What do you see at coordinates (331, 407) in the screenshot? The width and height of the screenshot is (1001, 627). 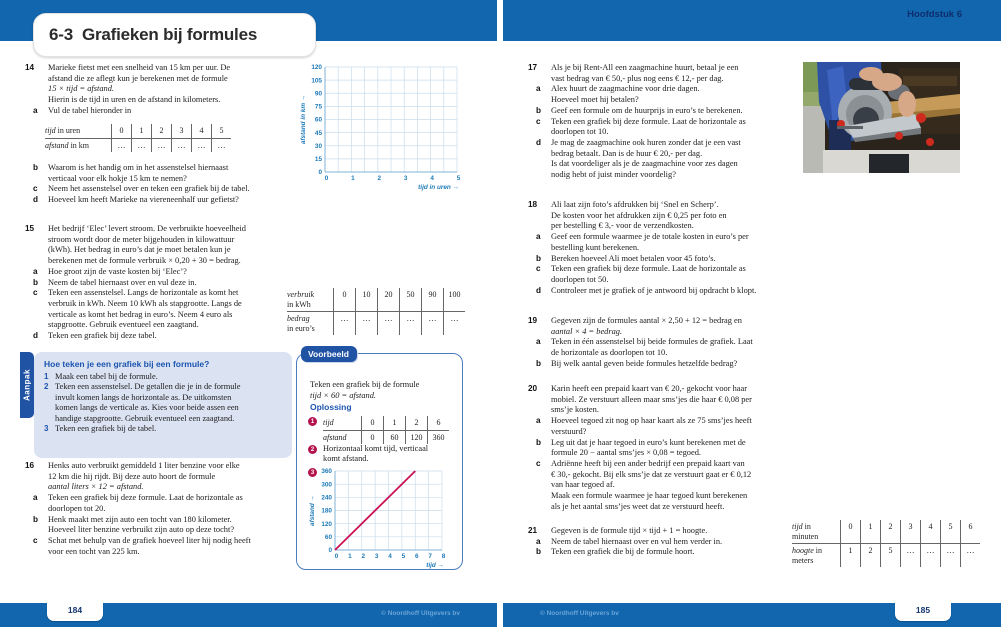 I see `voorbeeld-solution-label: Oplossing` at bounding box center [331, 407].